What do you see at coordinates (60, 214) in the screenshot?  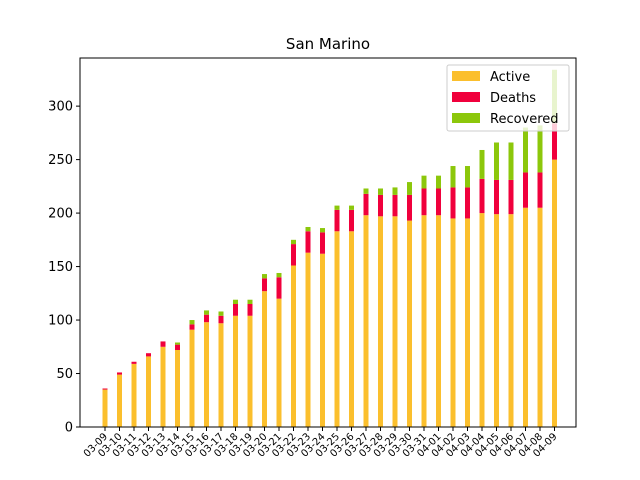 I see `y-tick-label: 200` at bounding box center [60, 214].